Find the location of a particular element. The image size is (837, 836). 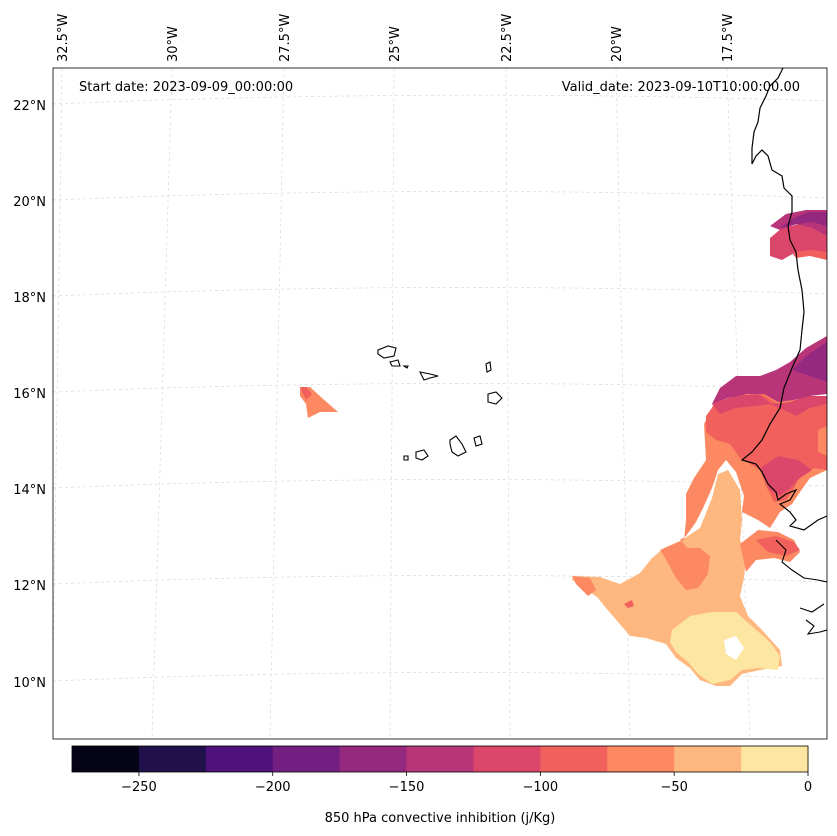

lat-label-22n: 22°N is located at coordinates (29, 106).